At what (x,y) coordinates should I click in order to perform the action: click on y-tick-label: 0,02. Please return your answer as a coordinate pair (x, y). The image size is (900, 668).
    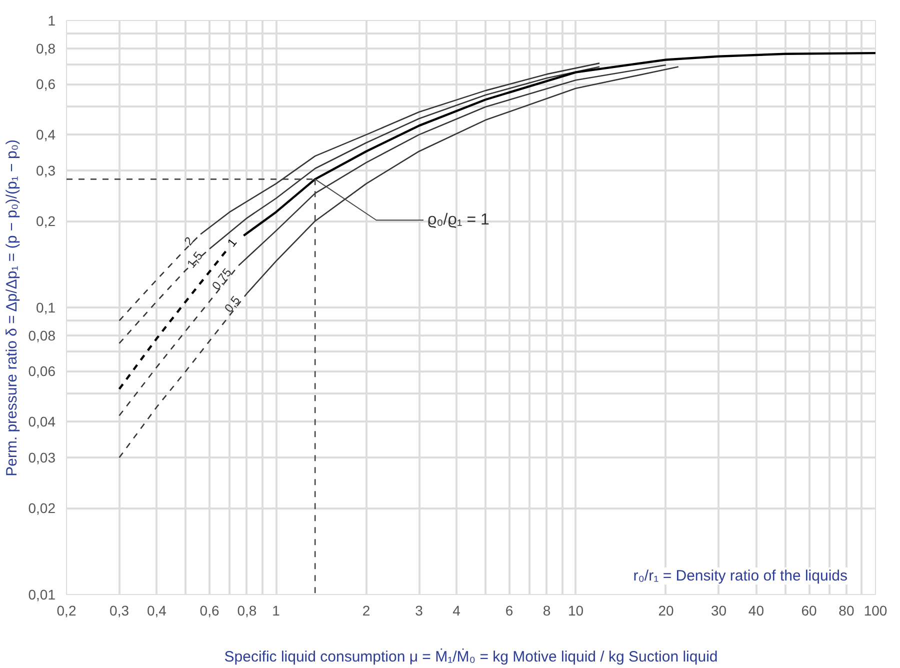
    Looking at the image, I should click on (42, 508).